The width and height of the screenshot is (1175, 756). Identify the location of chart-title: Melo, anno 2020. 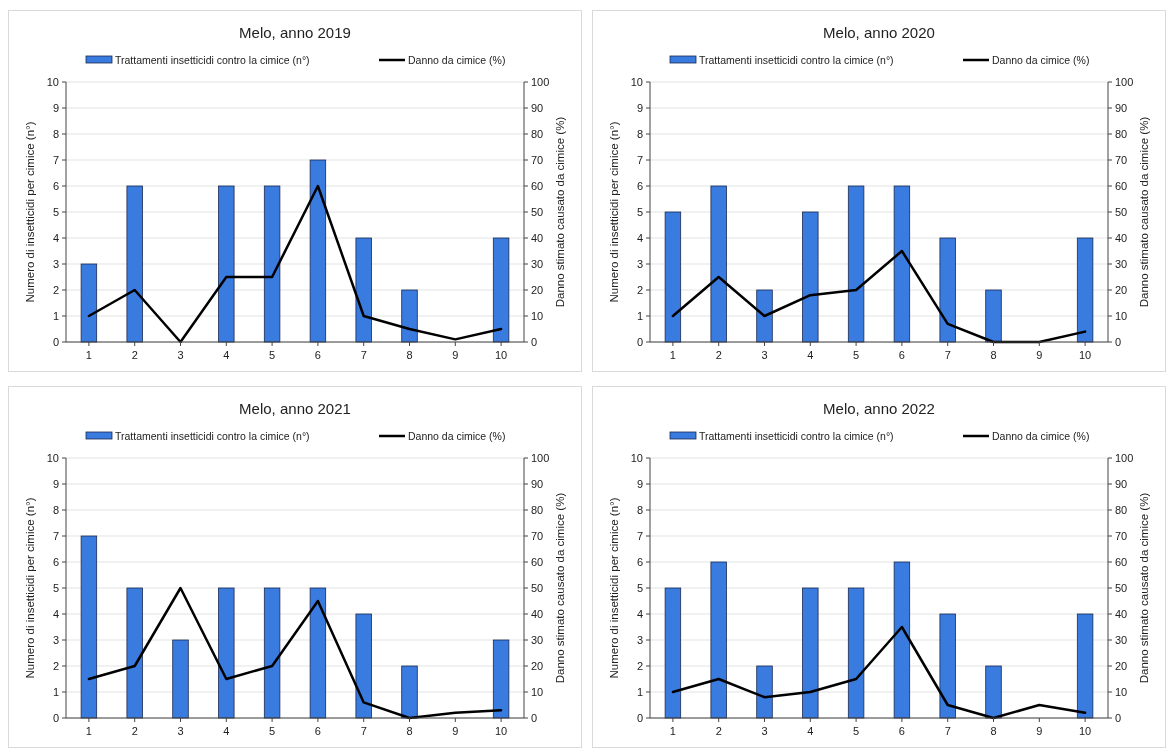
(879, 32).